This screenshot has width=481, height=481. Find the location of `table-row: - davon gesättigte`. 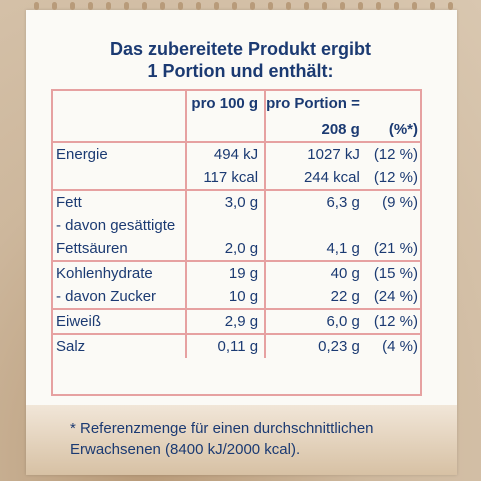

table-row: - davon gesättigte is located at coordinates (236, 225).